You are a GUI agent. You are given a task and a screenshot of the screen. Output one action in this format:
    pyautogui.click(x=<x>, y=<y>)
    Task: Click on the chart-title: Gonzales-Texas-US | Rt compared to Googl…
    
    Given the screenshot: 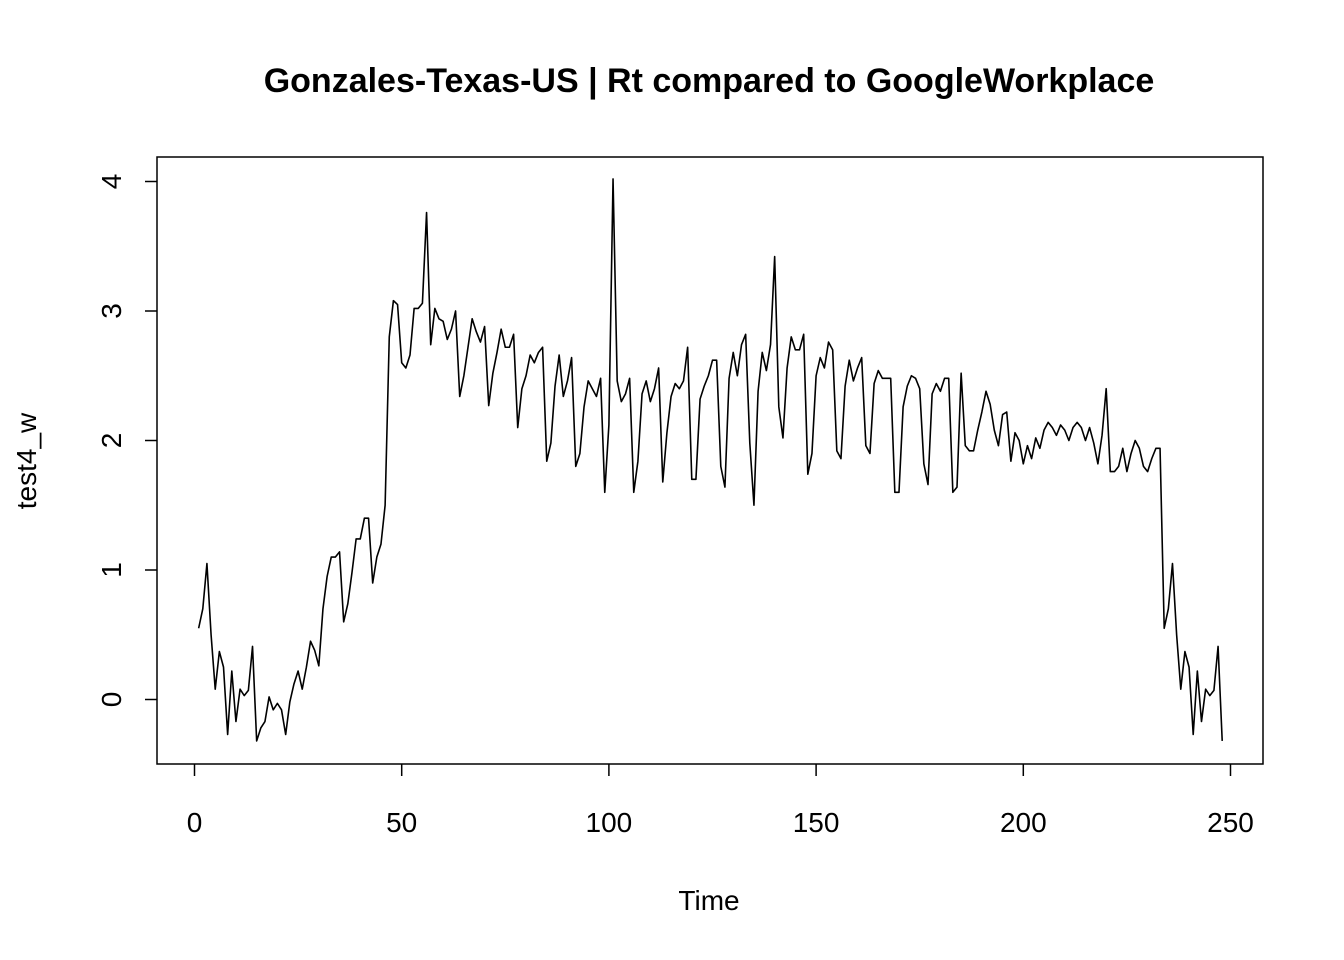 What is the action you would take?
    pyautogui.click(x=709, y=81)
    